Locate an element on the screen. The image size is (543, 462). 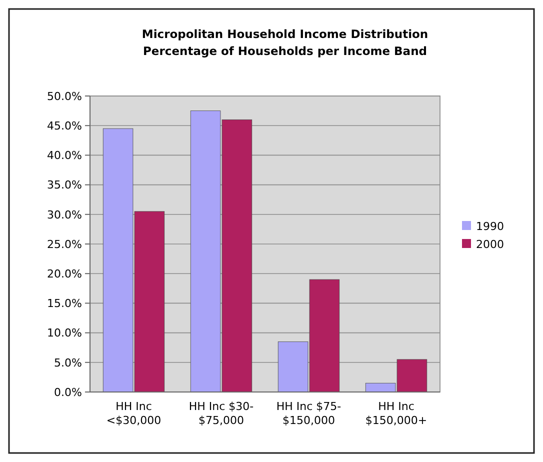
y-tick-label: 5.0% is located at coordinates (68, 363).